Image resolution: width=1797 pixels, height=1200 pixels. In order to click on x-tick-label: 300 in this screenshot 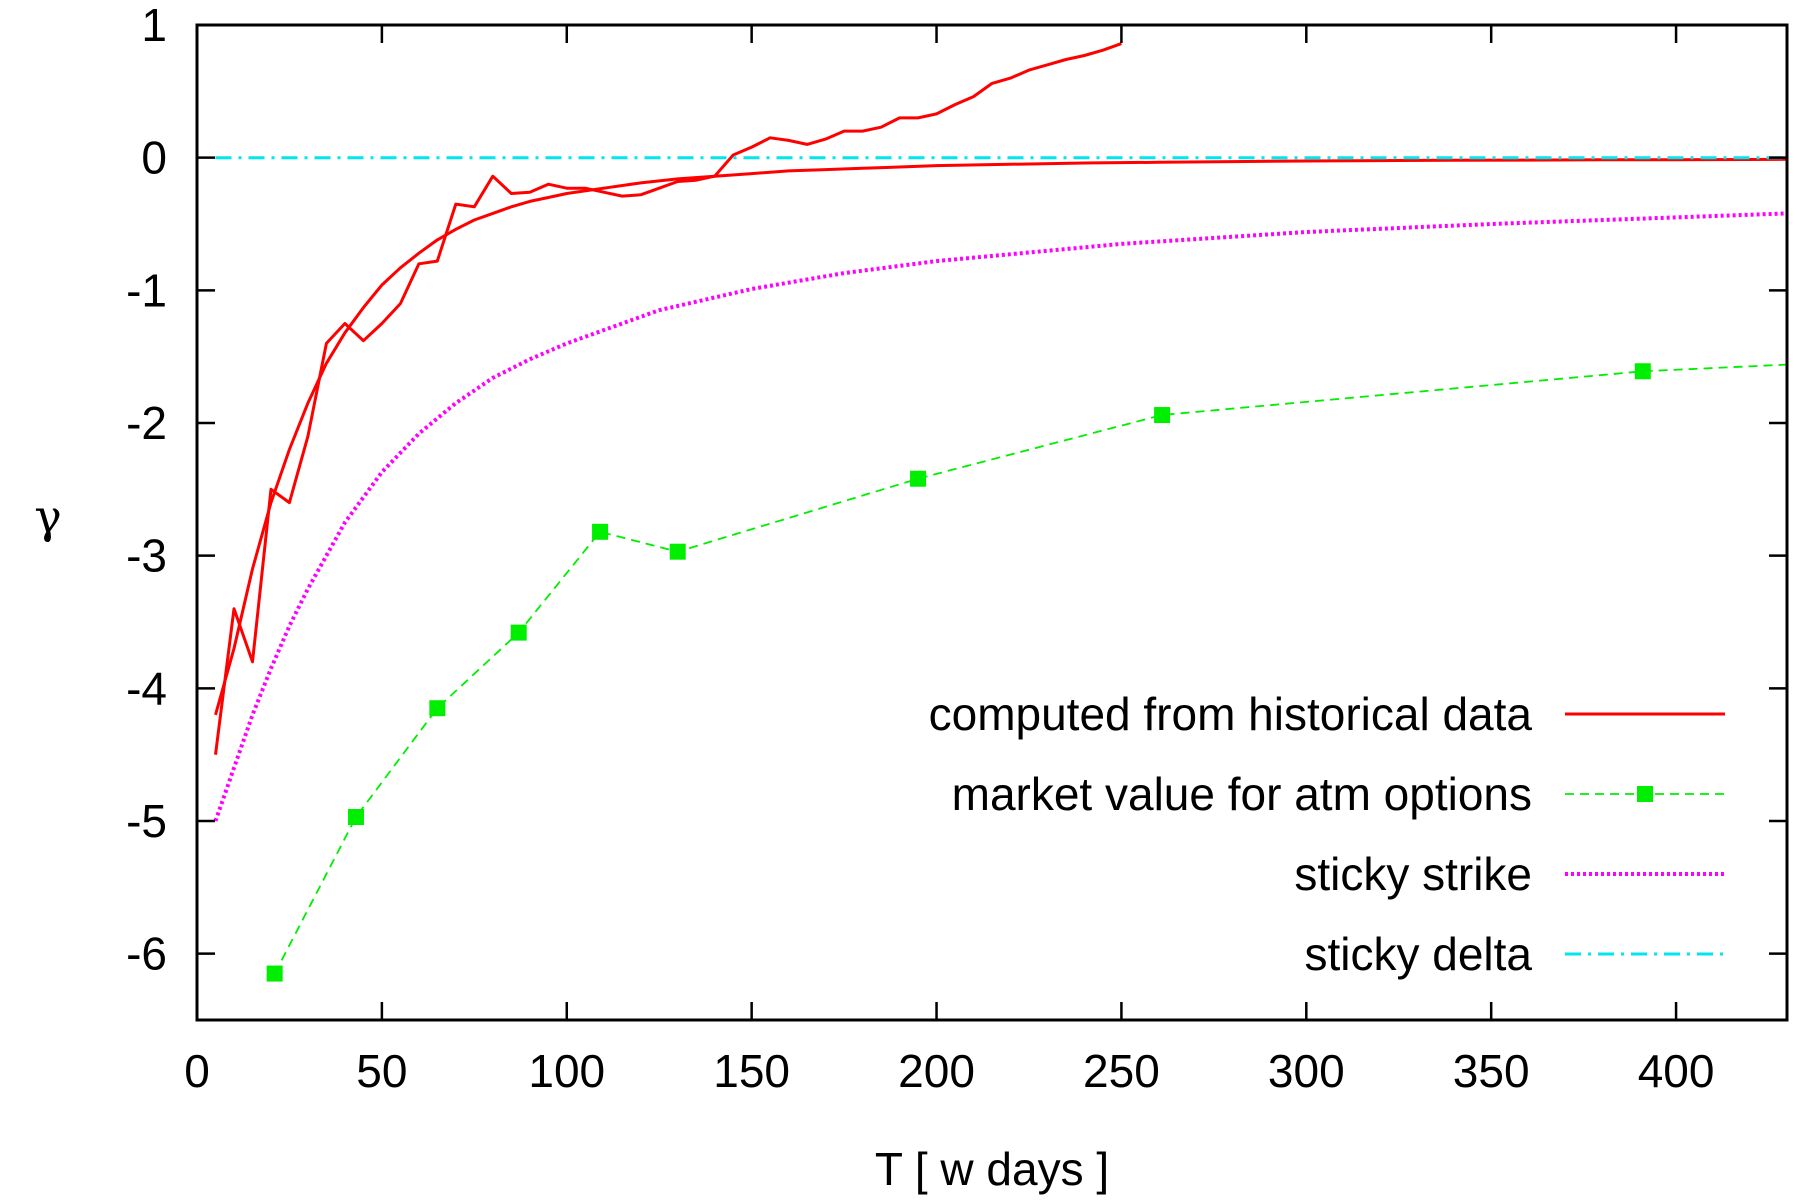, I will do `click(1306, 1071)`.